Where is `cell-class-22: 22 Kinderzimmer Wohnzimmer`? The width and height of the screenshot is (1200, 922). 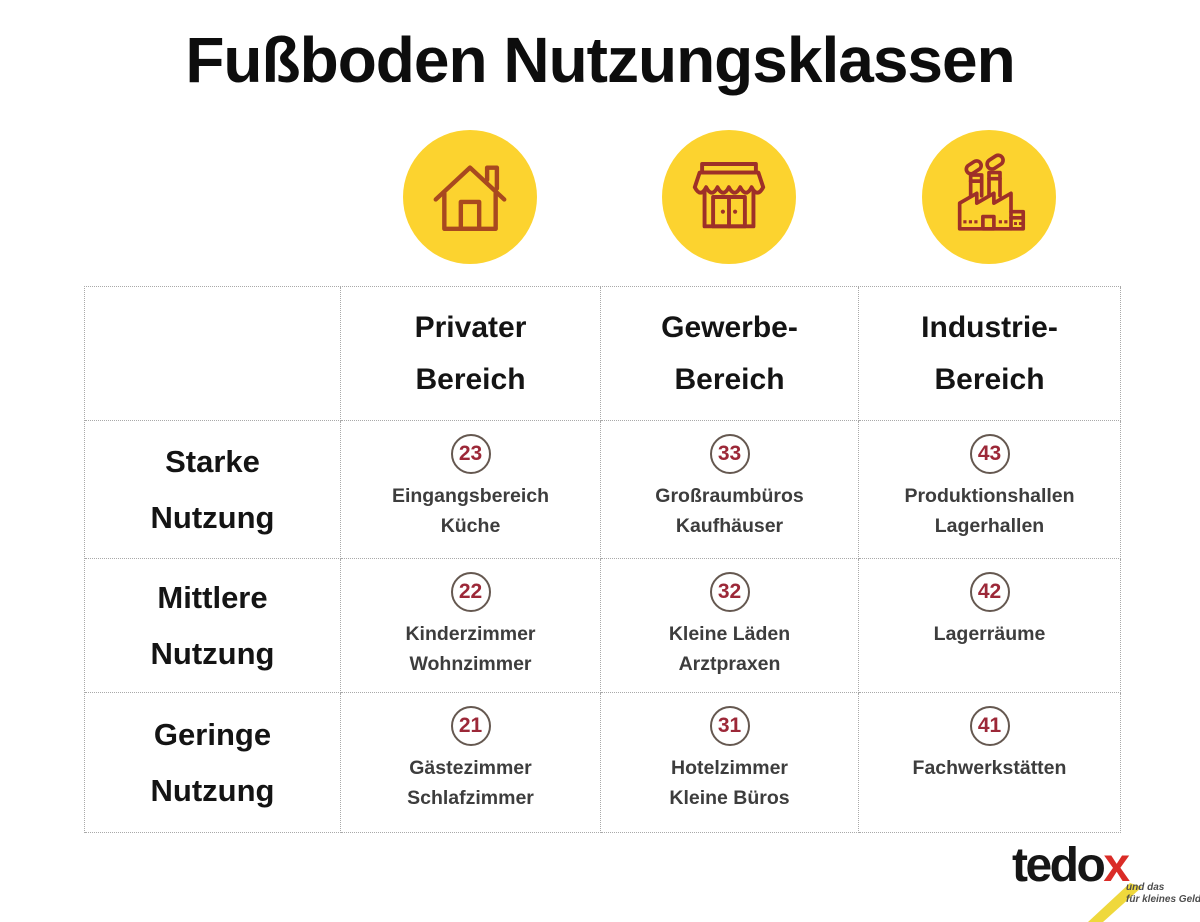 cell-class-22: 22 Kinderzimmer Wohnzimmer is located at coordinates (471, 626).